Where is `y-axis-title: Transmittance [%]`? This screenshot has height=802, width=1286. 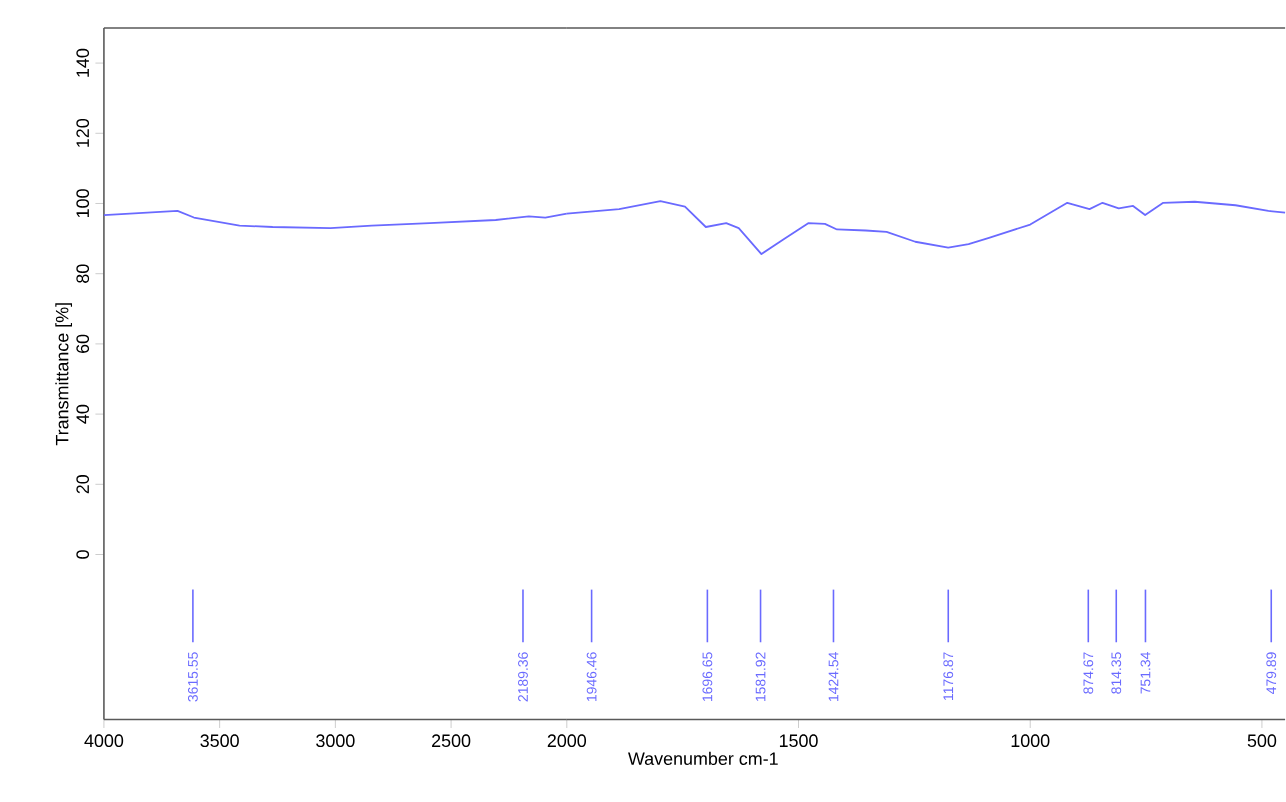 y-axis-title: Transmittance [%] is located at coordinates (64, 374).